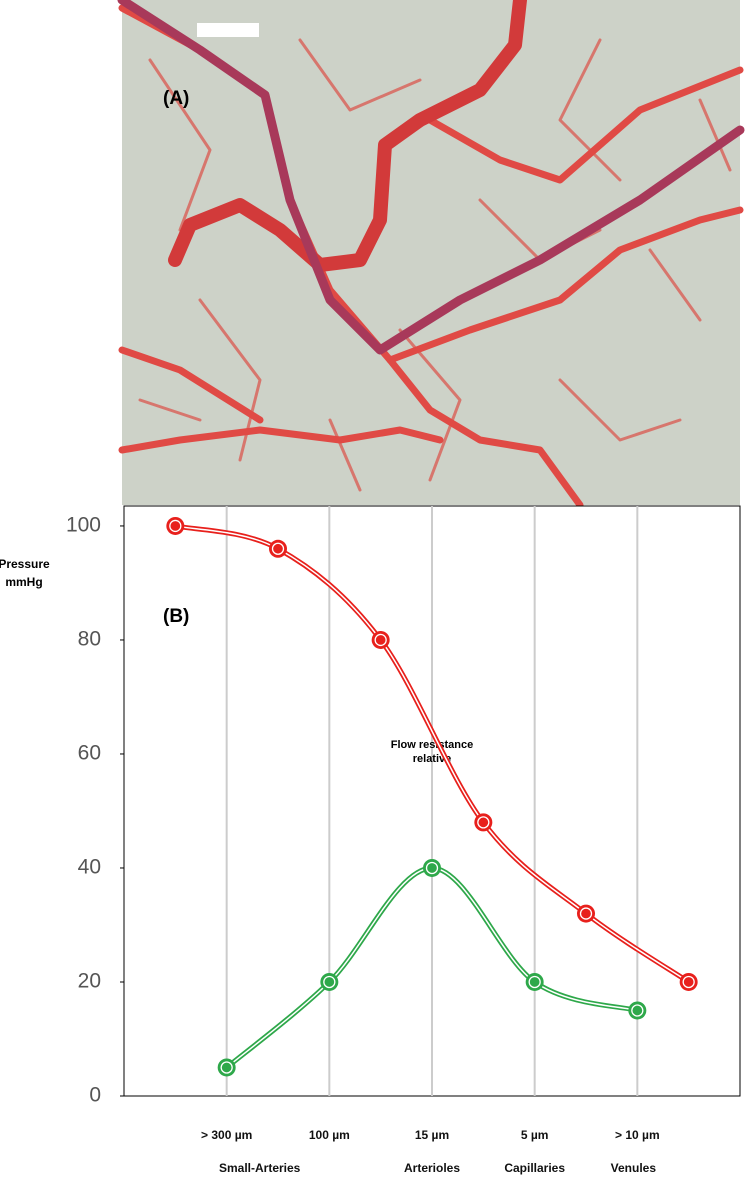 The image size is (756, 1178). I want to click on x-tick-label: 5 µm, so click(535, 1135).